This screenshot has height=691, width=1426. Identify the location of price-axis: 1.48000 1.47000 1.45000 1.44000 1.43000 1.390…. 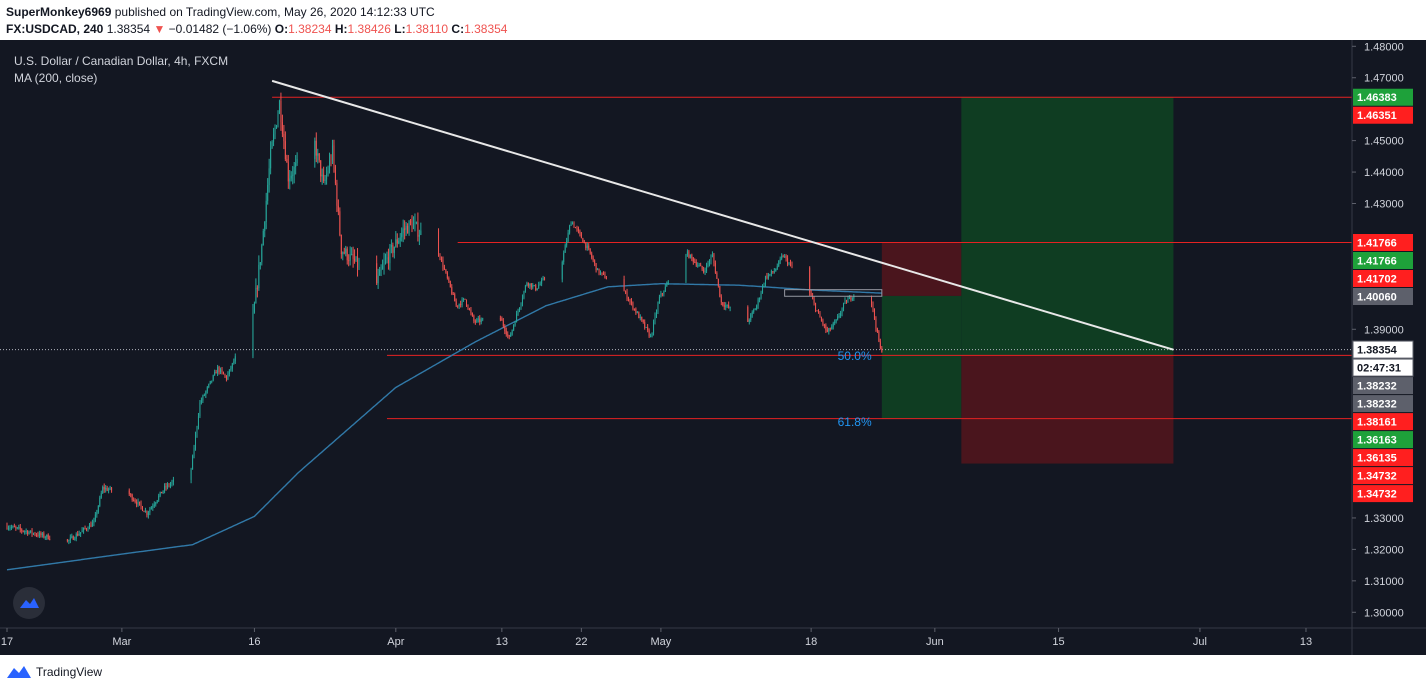
(1388, 347).